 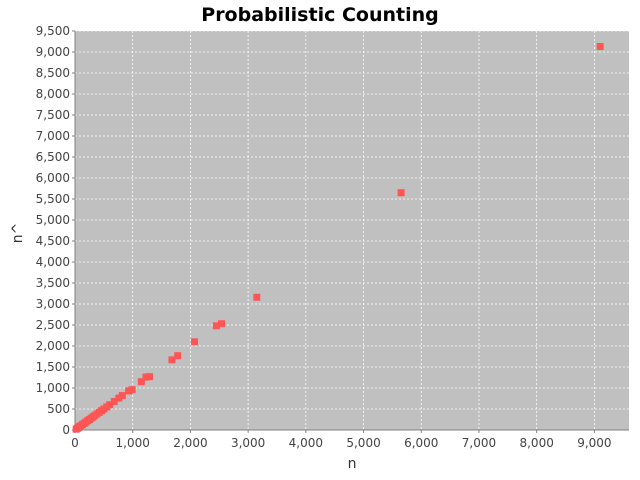 I want to click on y-tick-label: 3,500, so click(x=53, y=283).